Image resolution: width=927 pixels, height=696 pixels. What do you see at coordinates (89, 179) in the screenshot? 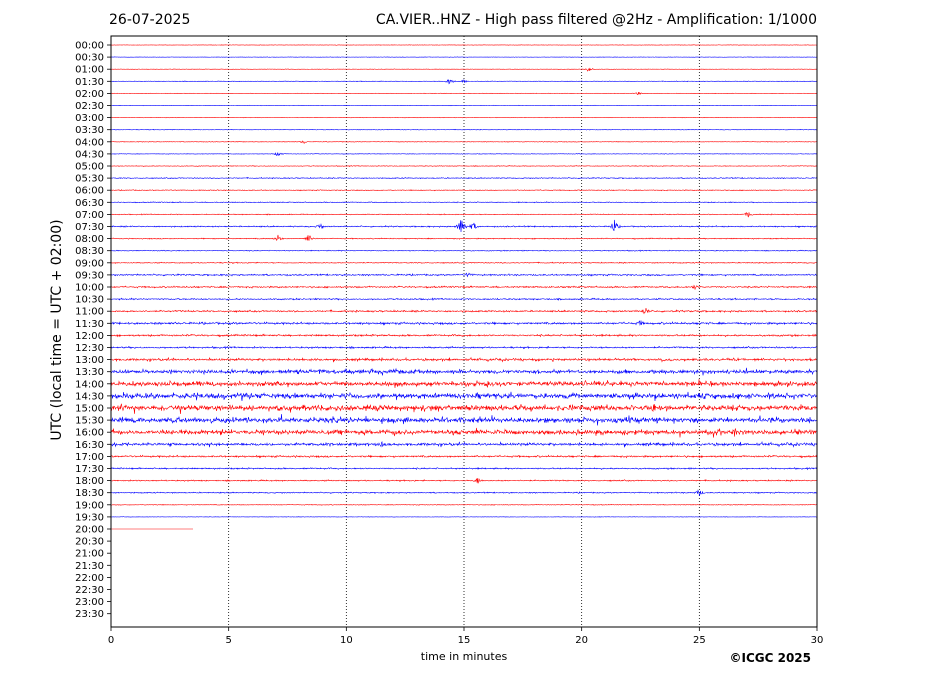
I see `y-tick-label: 05:30` at bounding box center [89, 179].